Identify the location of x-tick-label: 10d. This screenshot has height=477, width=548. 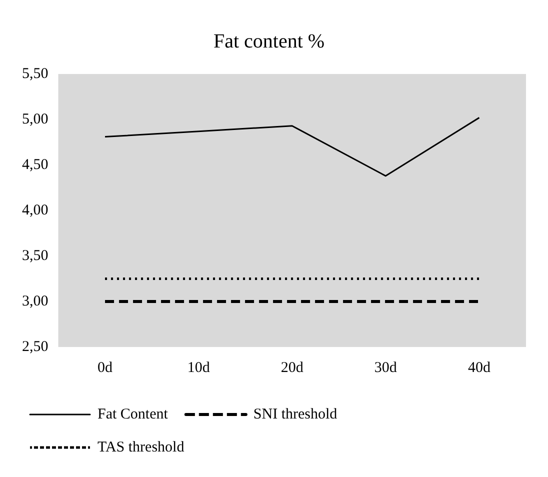
(198, 368).